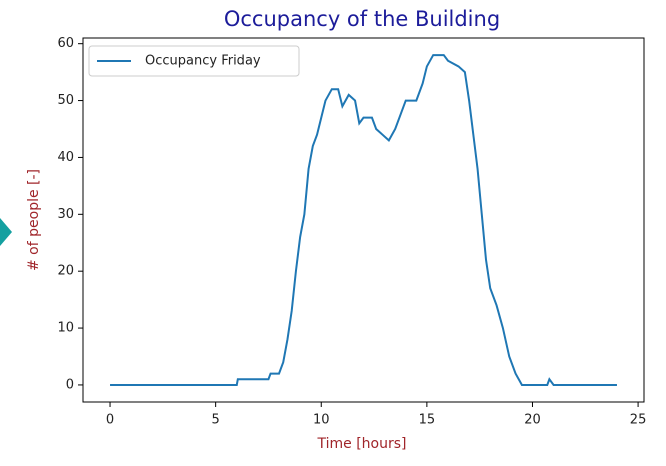 The image size is (666, 466). What do you see at coordinates (638, 420) in the screenshot?
I see `x-tick-label: 25` at bounding box center [638, 420].